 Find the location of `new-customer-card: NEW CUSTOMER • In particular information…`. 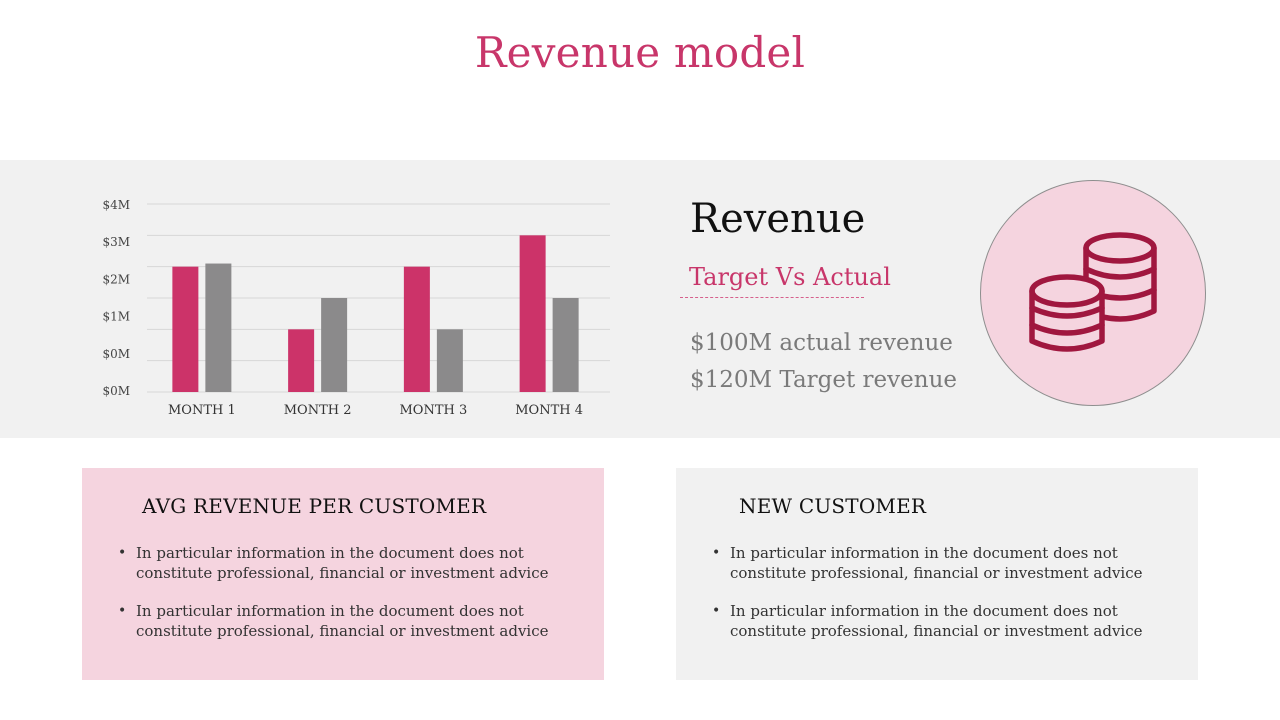

new-customer-card: NEW CUSTOMER • In particular information… is located at coordinates (937, 574).